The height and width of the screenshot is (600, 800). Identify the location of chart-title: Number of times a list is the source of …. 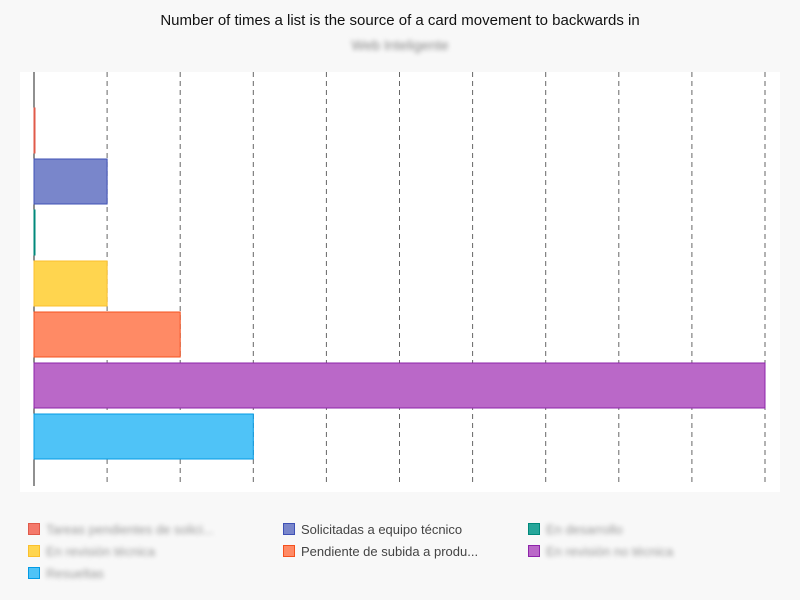
(400, 20).